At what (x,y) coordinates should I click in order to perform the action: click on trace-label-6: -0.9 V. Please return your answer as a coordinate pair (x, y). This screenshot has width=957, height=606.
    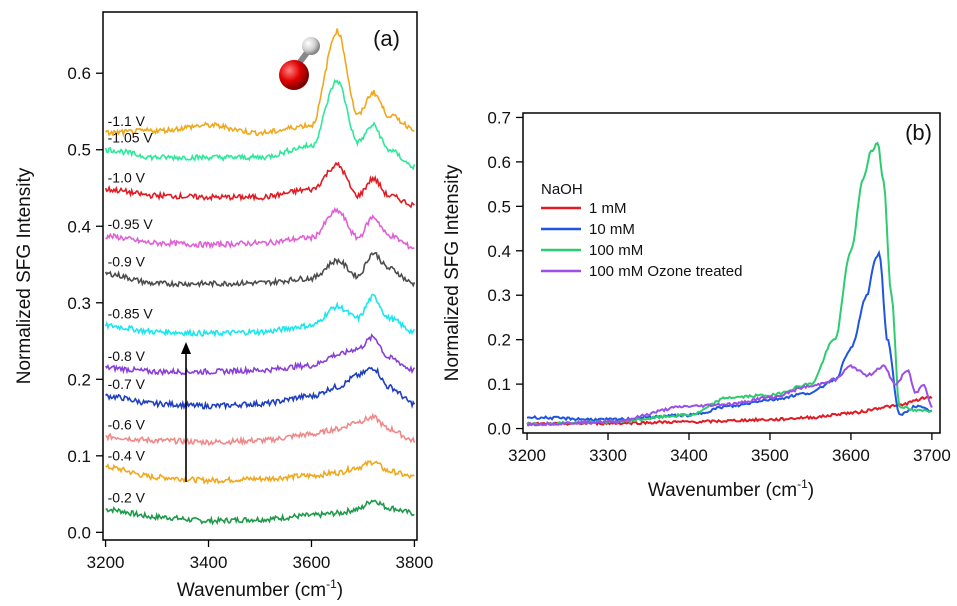
    Looking at the image, I should click on (127, 262).